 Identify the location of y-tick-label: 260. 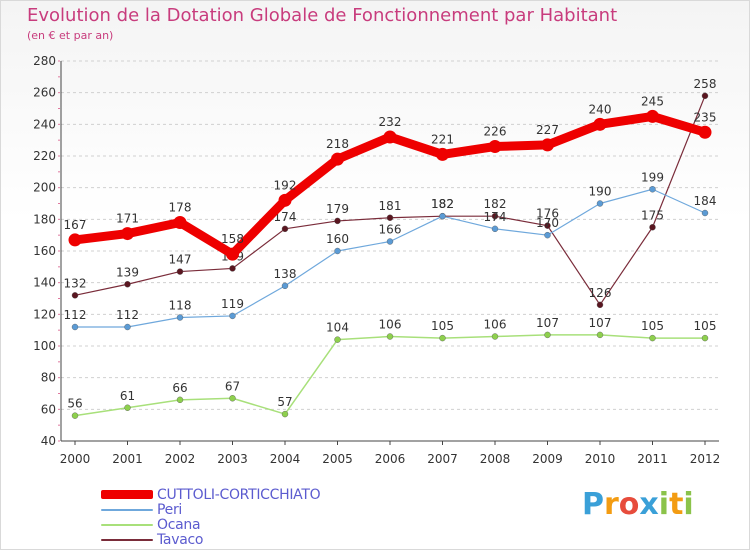
(44, 93).